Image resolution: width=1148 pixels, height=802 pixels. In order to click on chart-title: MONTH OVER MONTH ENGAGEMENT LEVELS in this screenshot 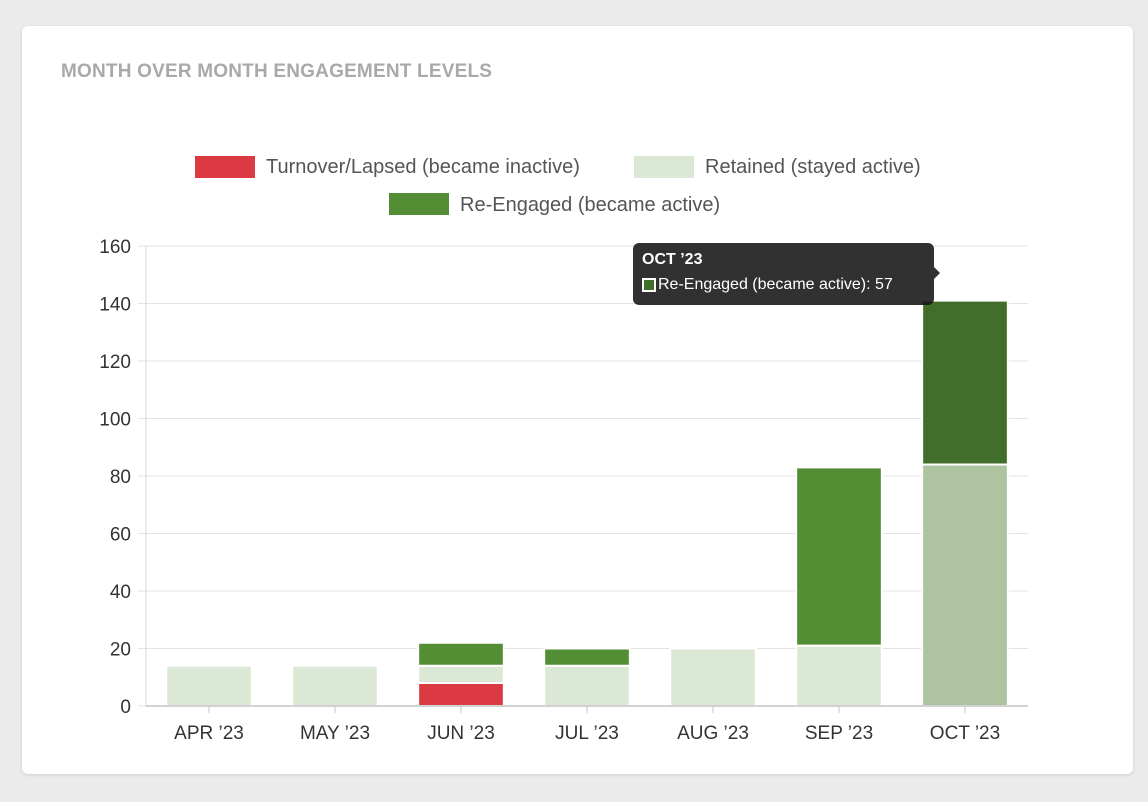, I will do `click(277, 71)`.